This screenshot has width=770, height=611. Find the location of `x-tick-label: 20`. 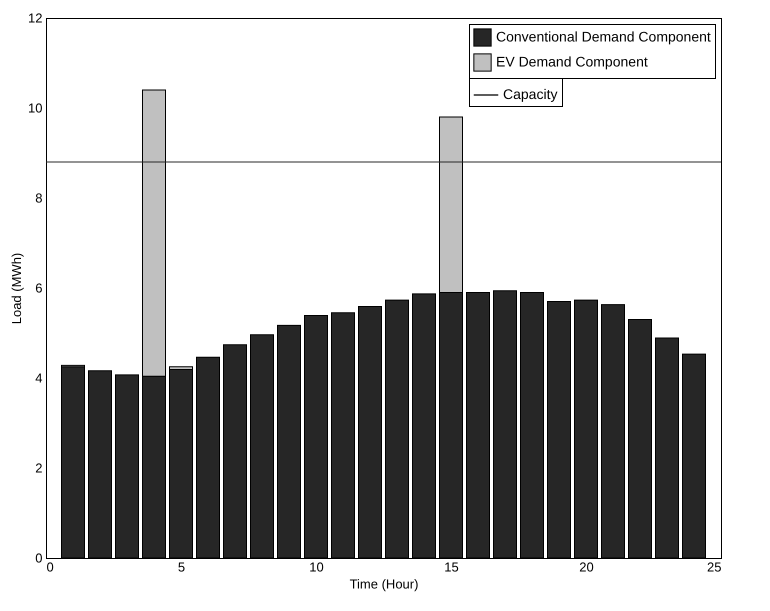

x-tick-label: 20 is located at coordinates (586, 567).